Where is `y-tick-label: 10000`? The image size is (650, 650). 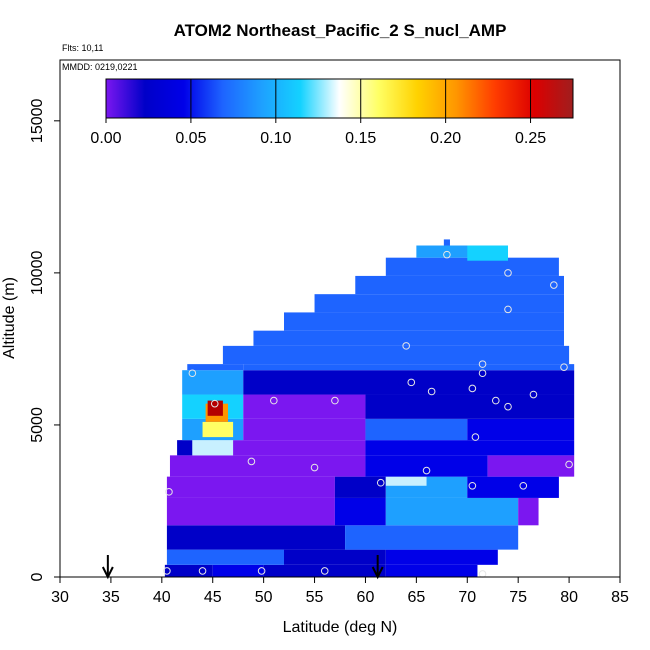 y-tick-label: 10000 is located at coordinates (37, 273).